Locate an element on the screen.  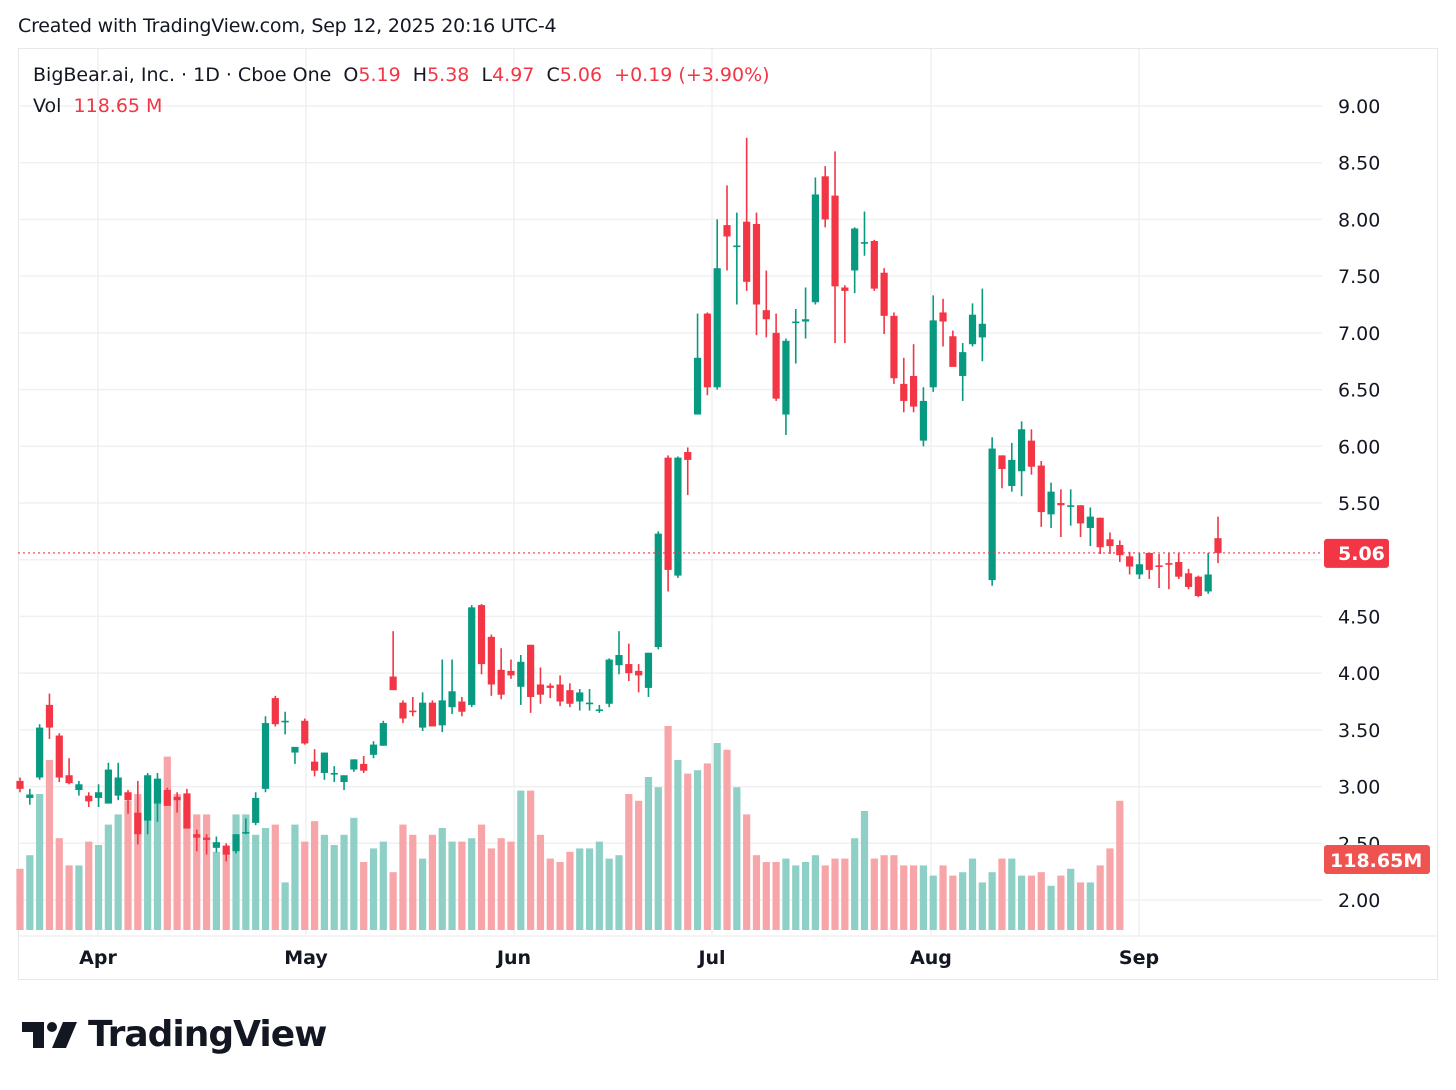
svg-text: Aug is located at coordinates (931, 958).